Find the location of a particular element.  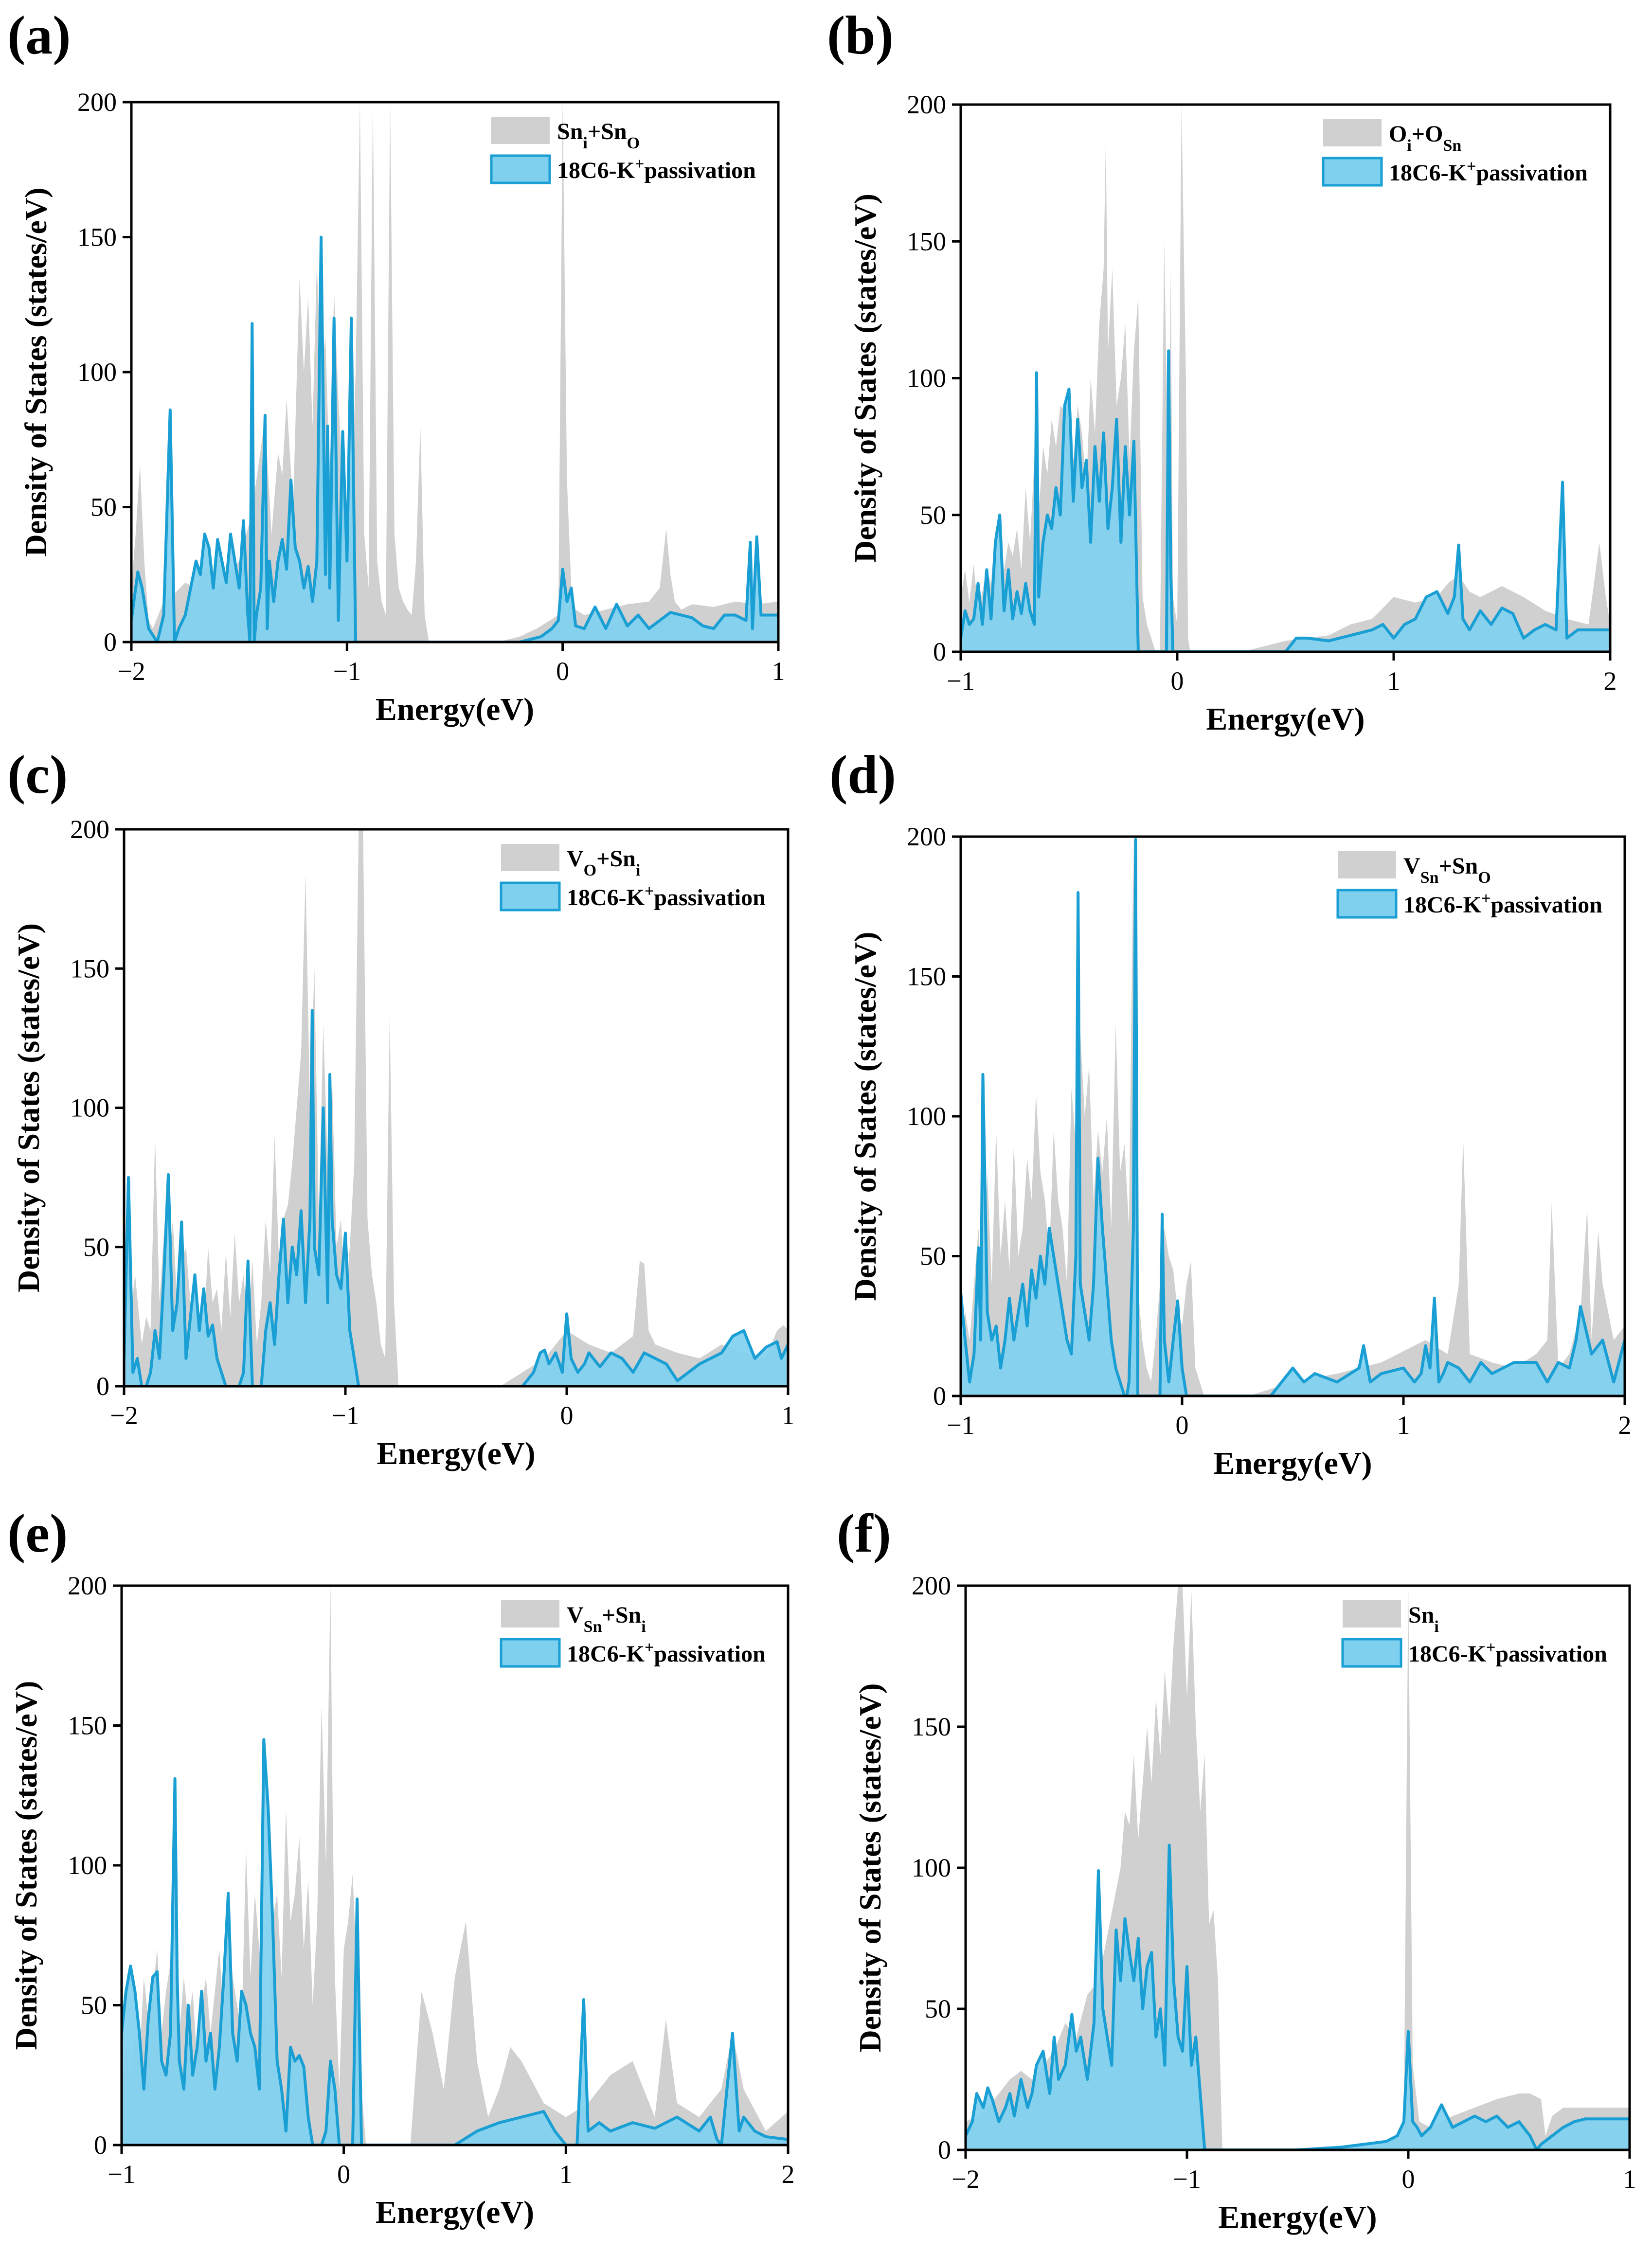

legend-label-defect: VSn+SnO is located at coordinates (1447, 870).